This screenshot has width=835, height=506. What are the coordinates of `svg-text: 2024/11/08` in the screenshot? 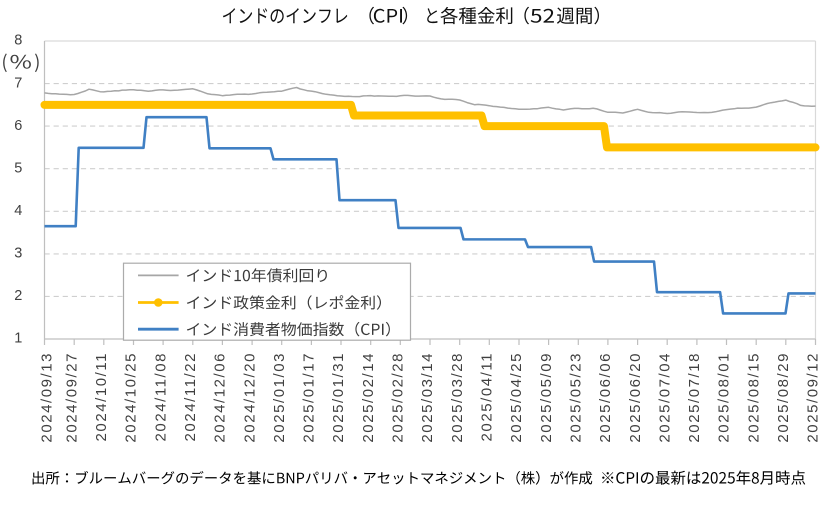 It's located at (160, 396).